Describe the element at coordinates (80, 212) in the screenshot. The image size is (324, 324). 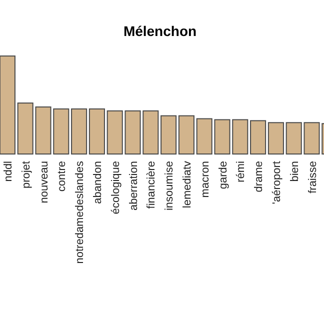
I see `x-tick-label: notredamedeslandes` at that location.